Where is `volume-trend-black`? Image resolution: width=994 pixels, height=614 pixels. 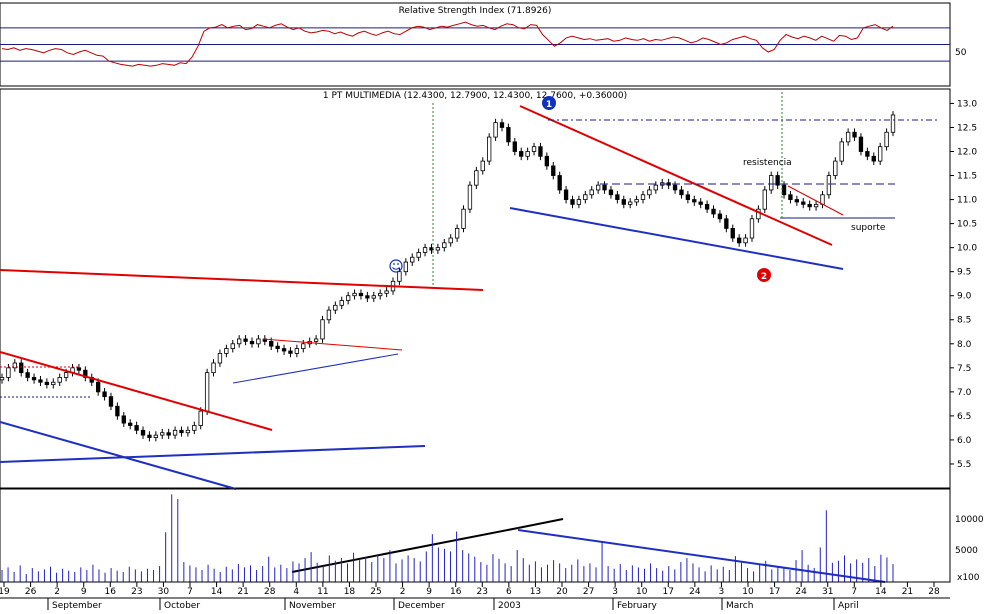
volume-trend-black is located at coordinates (405, 550).